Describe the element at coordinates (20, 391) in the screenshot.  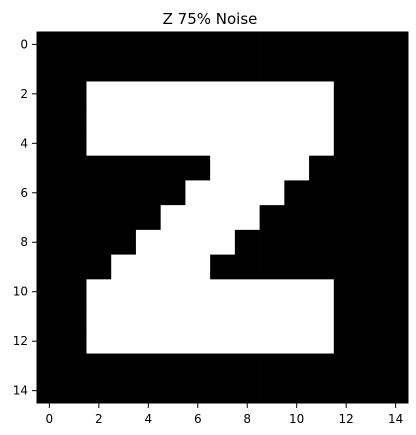
I see `y-tick-label: 14` at that location.